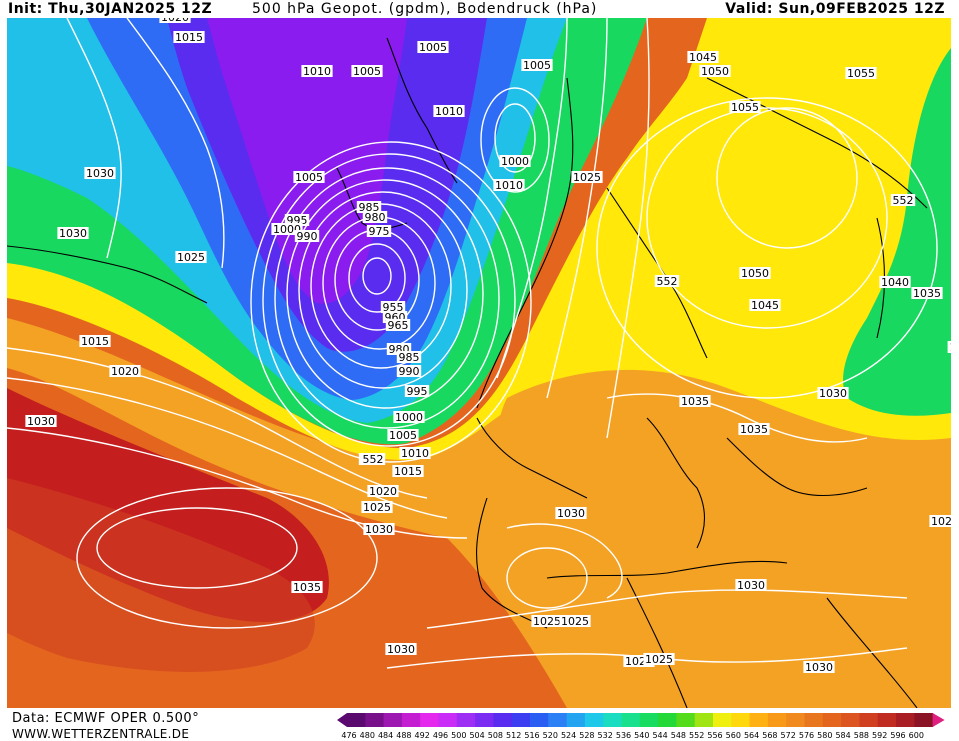 The image size is (959, 741). I want to click on legend-arrow-right, so click(938, 720).